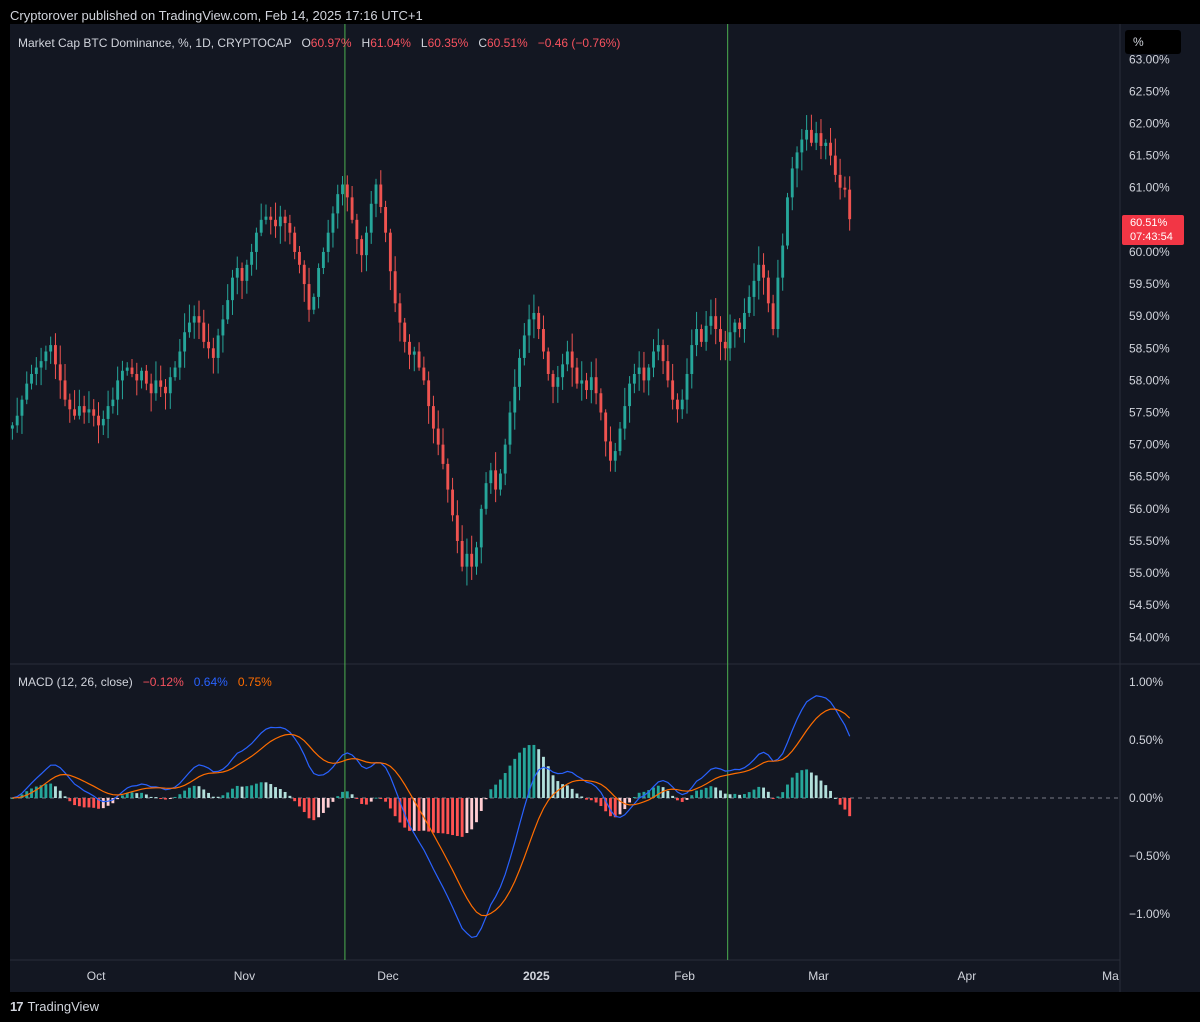  I want to click on price-tick-label: 59.00%, so click(1149, 316).